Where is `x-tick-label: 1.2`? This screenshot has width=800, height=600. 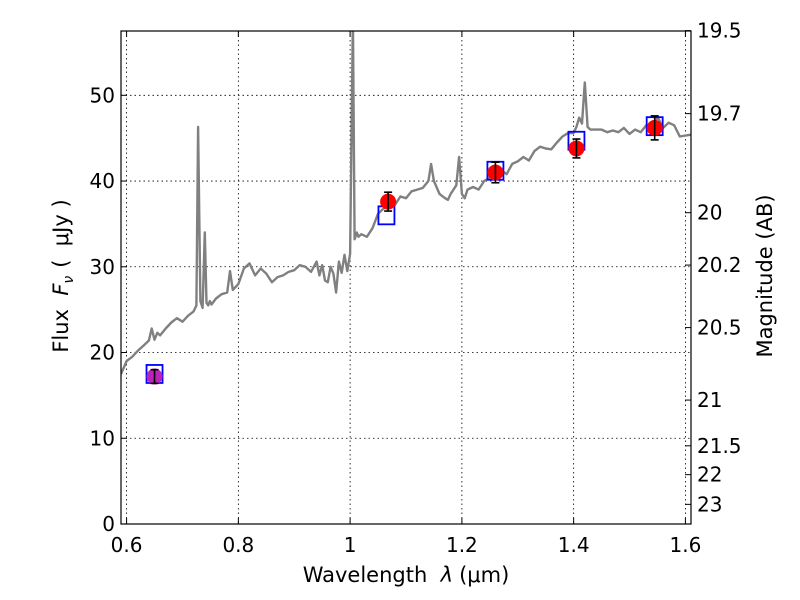
x-tick-label: 1.2 is located at coordinates (462, 545).